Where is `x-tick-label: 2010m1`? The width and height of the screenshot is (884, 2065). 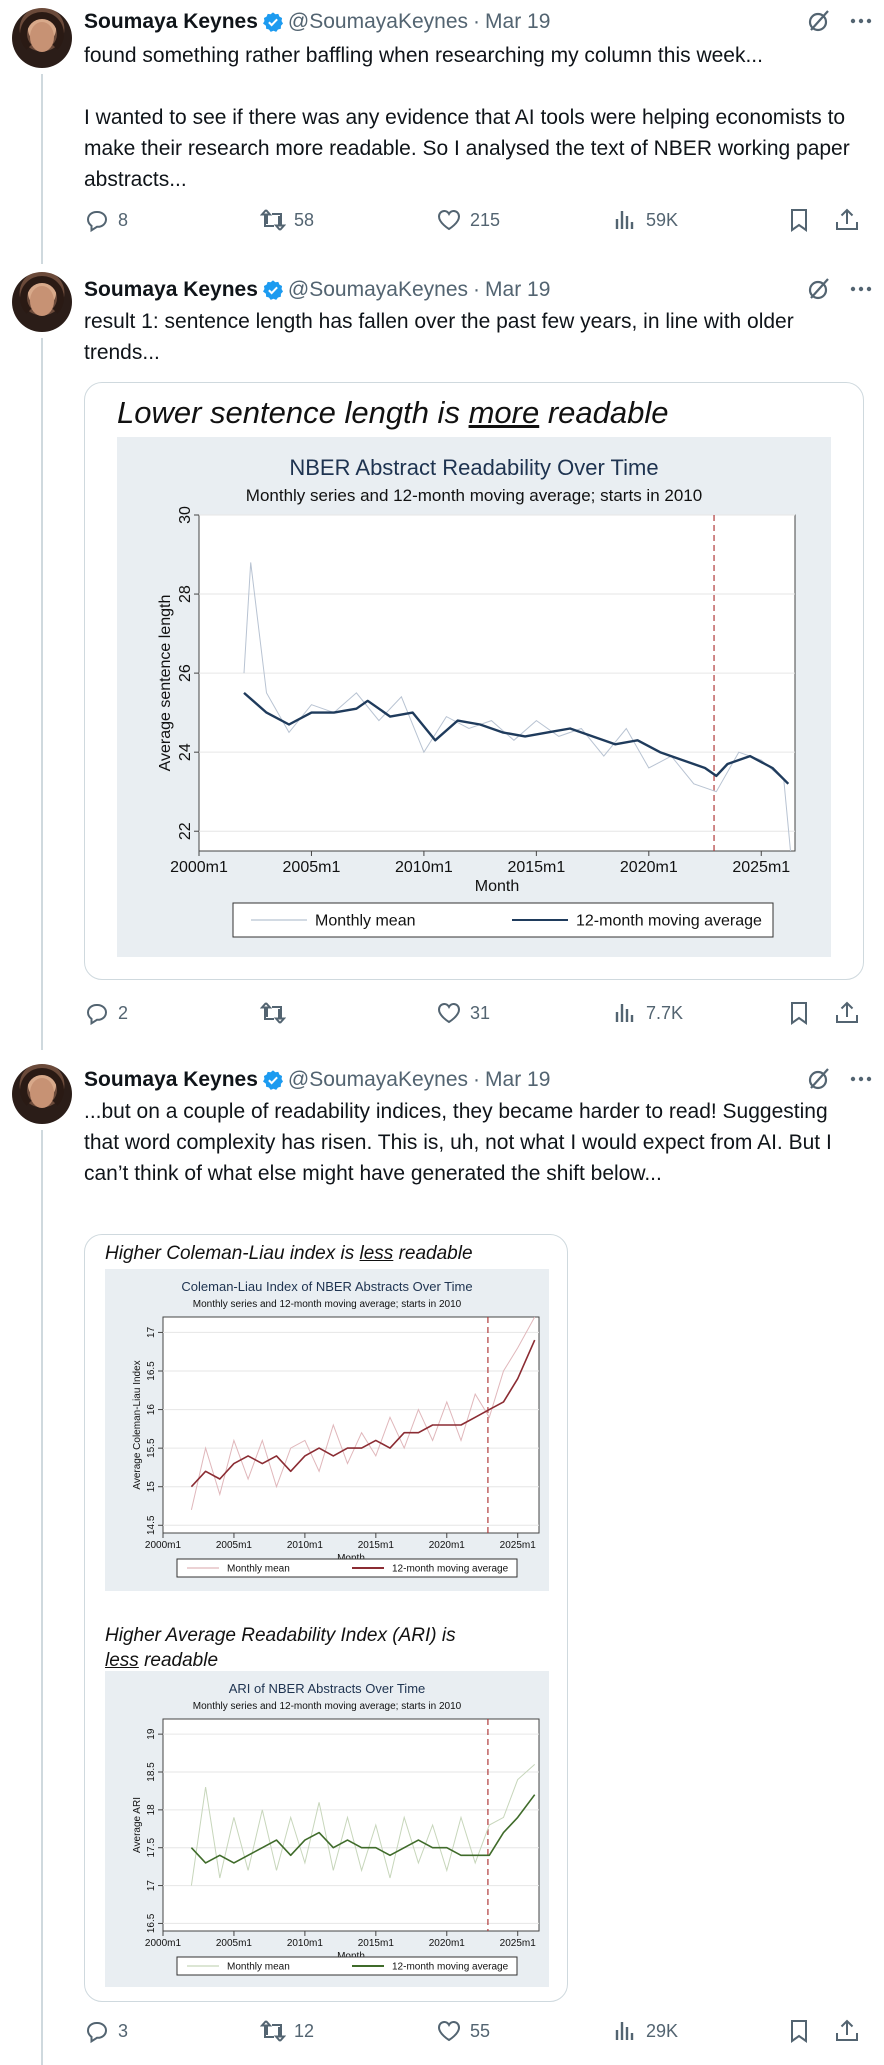
x-tick-label: 2010m1 is located at coordinates (305, 1545).